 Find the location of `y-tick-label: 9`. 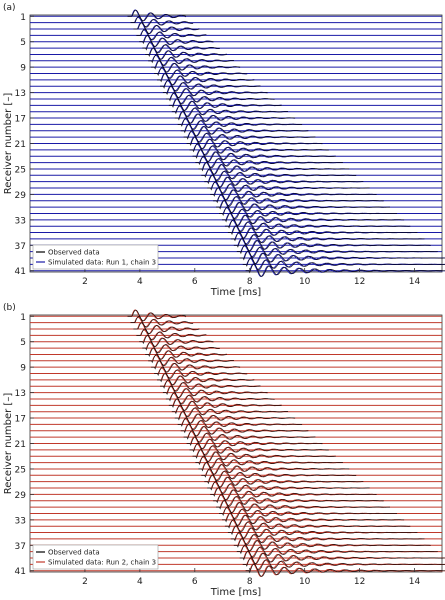

y-tick-label: 9 is located at coordinates (23, 369).